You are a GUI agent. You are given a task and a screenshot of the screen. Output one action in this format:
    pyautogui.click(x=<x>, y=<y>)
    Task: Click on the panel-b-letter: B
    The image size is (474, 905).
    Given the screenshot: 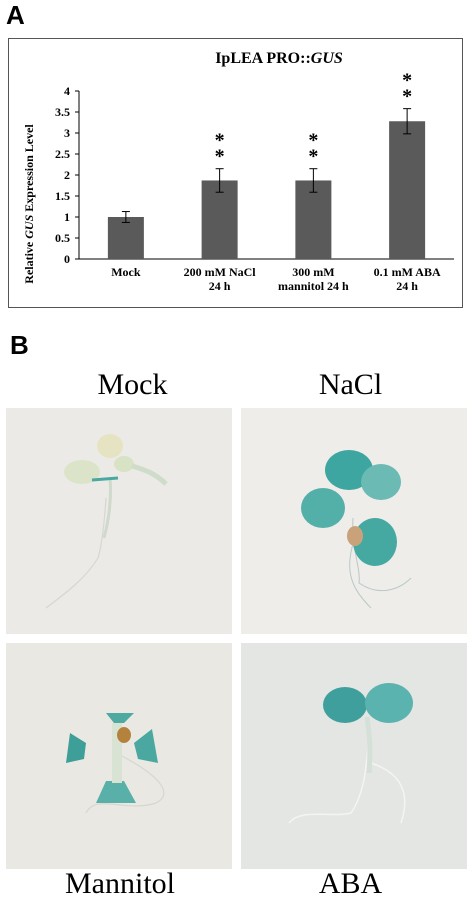 What is the action you would take?
    pyautogui.click(x=19, y=345)
    